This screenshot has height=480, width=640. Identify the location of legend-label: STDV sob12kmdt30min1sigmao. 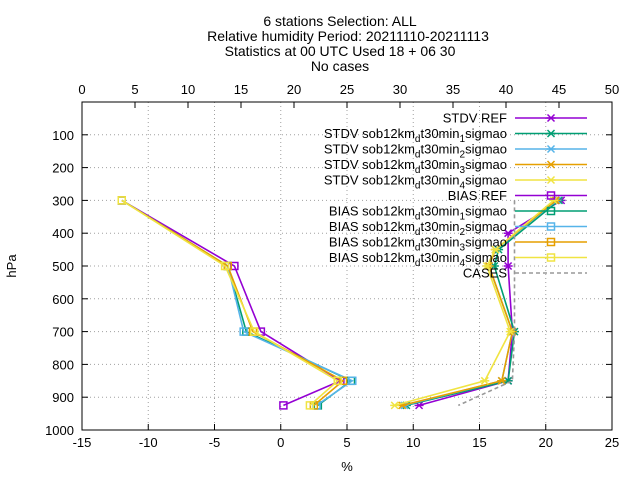
(415, 135).